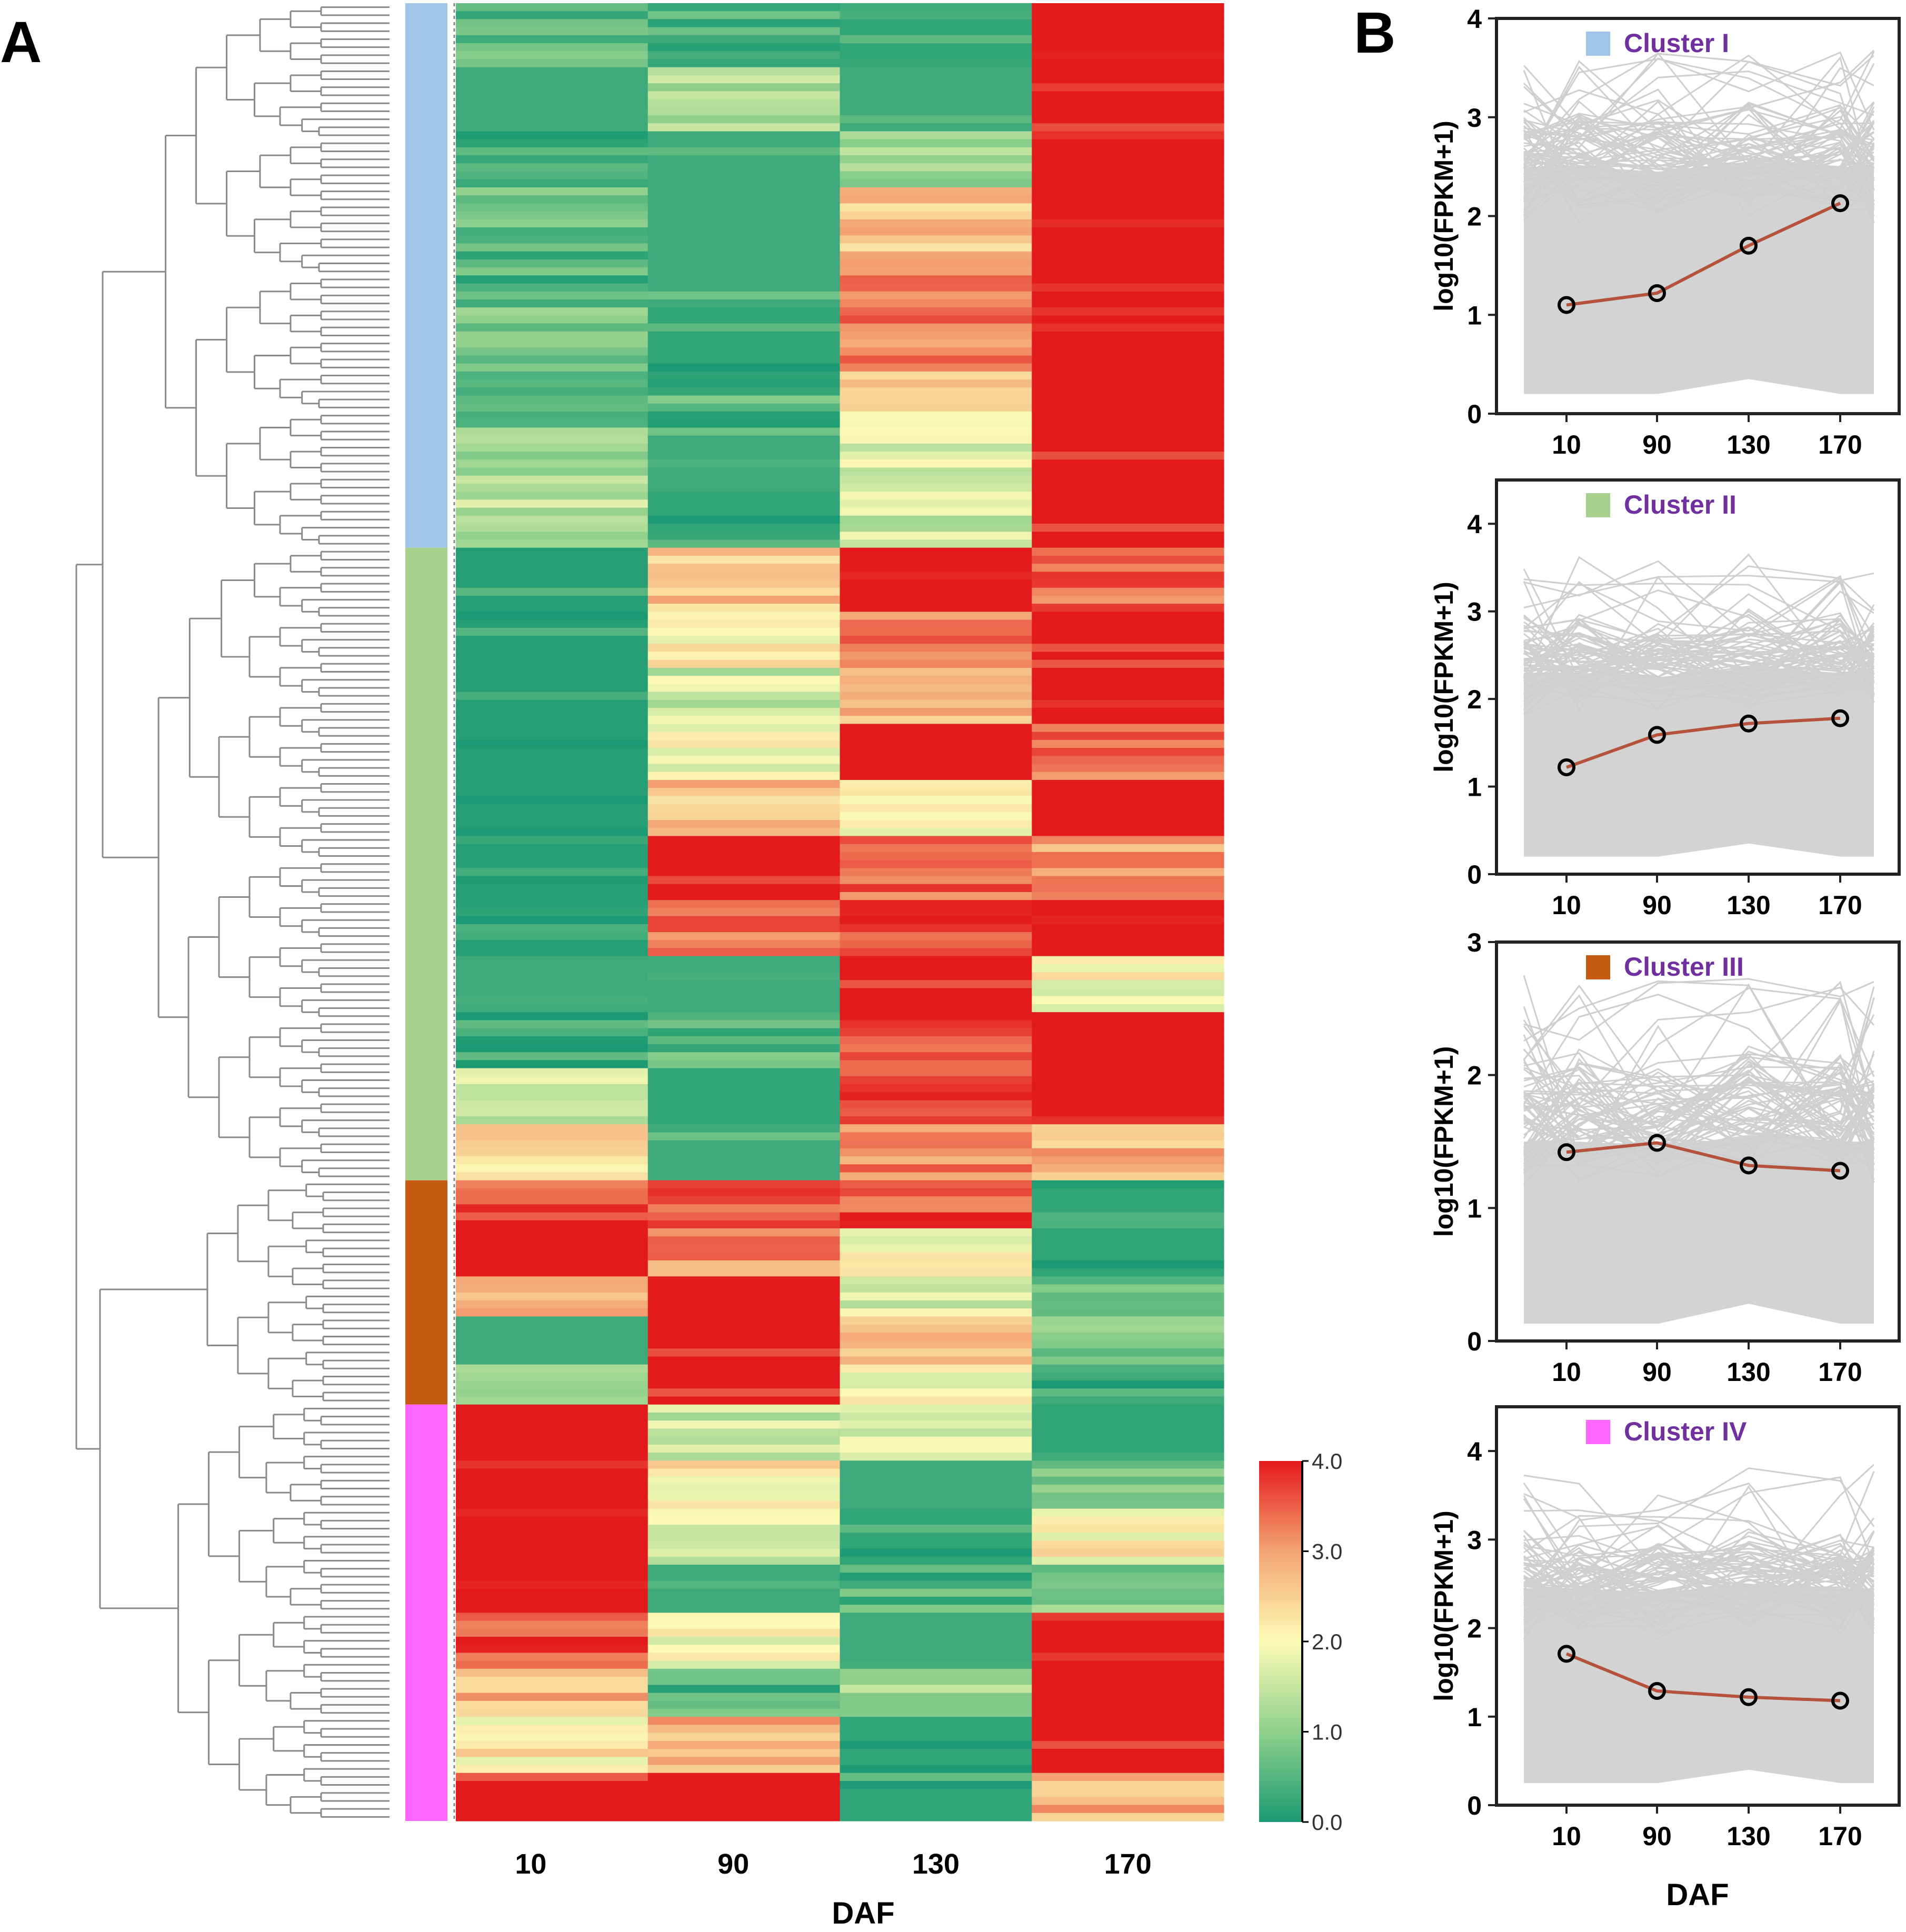  What do you see at coordinates (1699, 1229) in the screenshot?
I see `profile-background-band` at bounding box center [1699, 1229].